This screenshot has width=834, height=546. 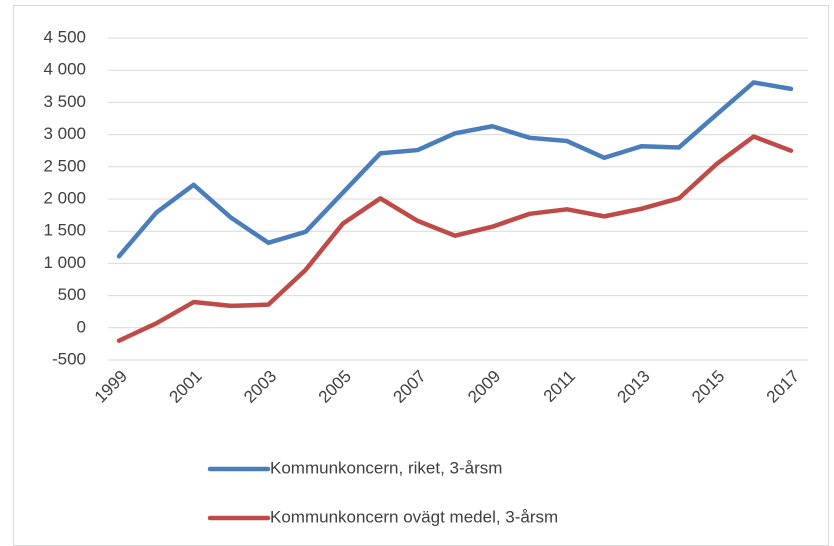 What do you see at coordinates (64, 262) in the screenshot?
I see `y-tick-label: 1 000` at bounding box center [64, 262].